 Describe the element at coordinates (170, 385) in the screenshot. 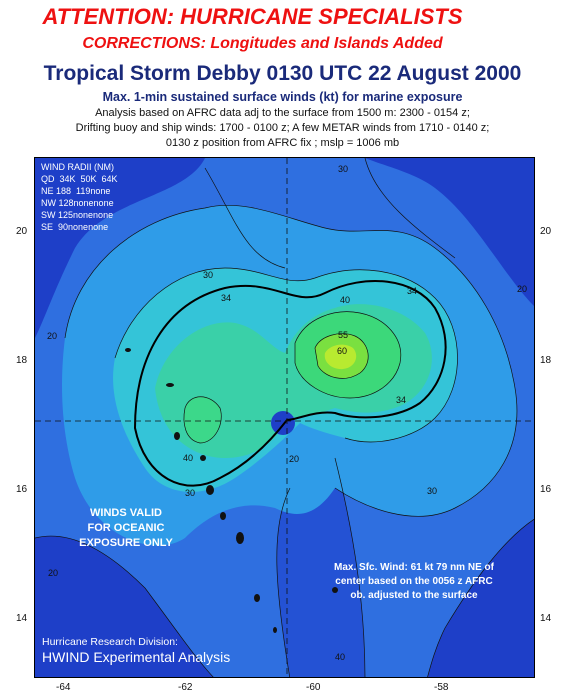

I see `island-anguilla` at that location.